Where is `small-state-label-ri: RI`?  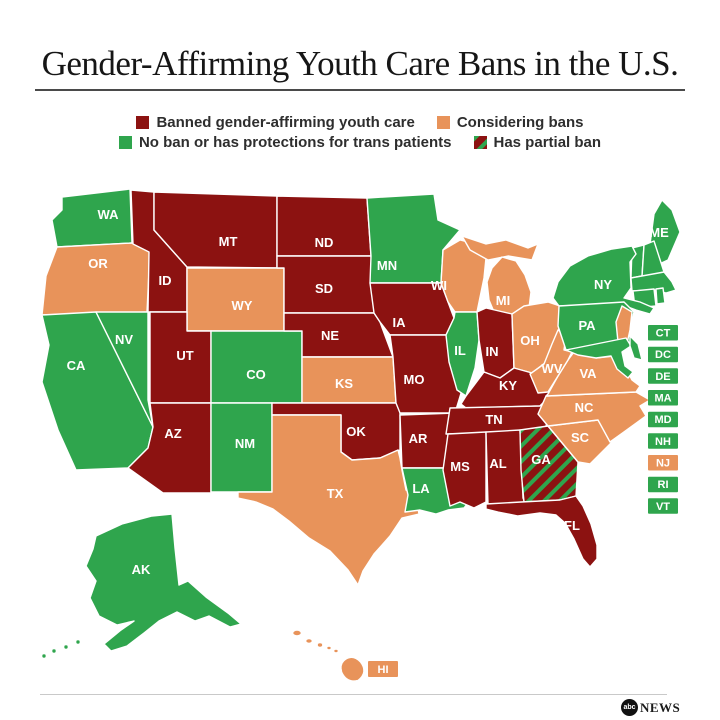 small-state-label-ri: RI is located at coordinates (663, 485).